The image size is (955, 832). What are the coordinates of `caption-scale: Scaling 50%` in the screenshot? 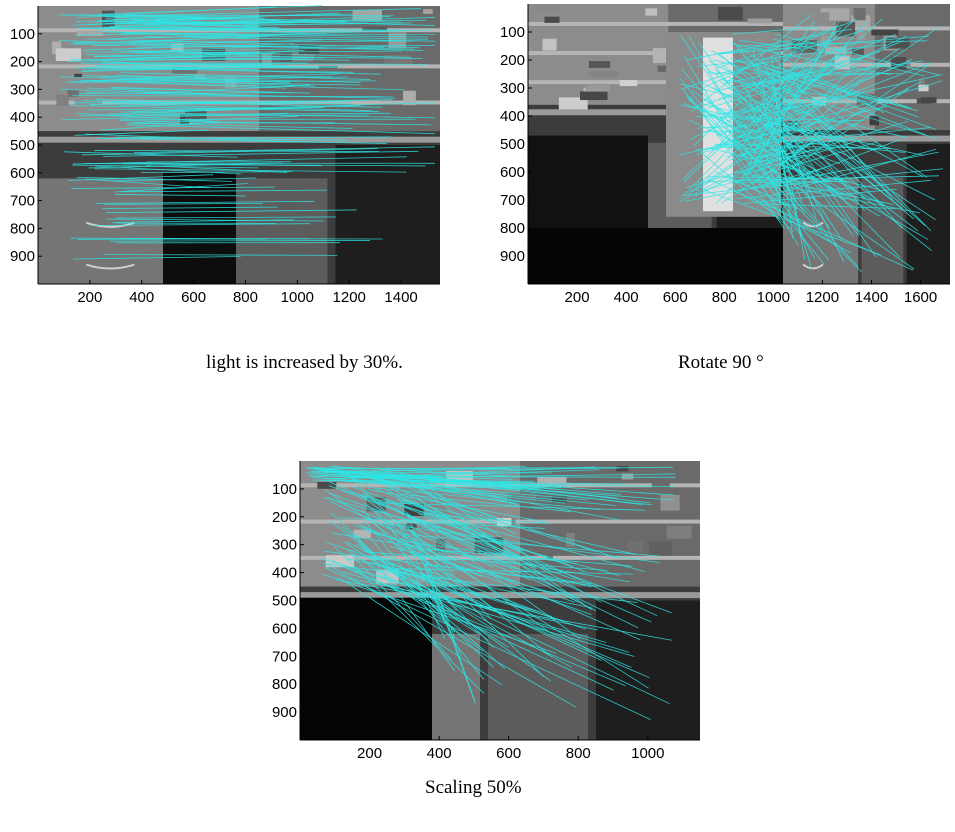 It's located at (473, 787).